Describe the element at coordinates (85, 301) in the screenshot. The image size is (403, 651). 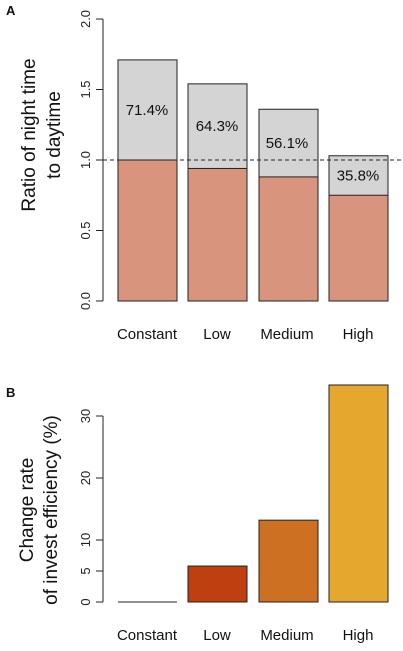
I see `panel-a-y-tick-label: 0.0` at that location.